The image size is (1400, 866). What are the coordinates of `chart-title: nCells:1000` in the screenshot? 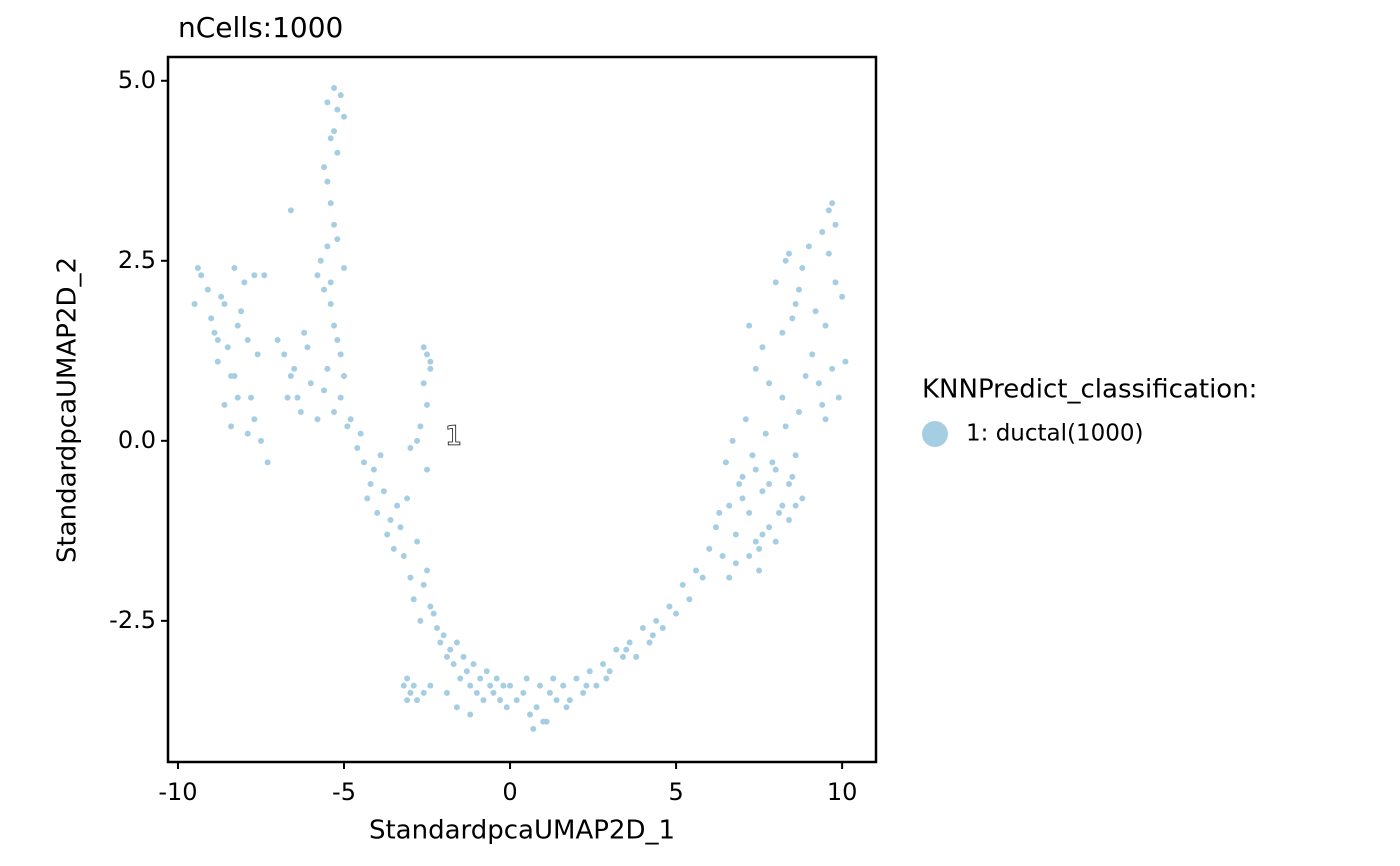 It's located at (260, 27).